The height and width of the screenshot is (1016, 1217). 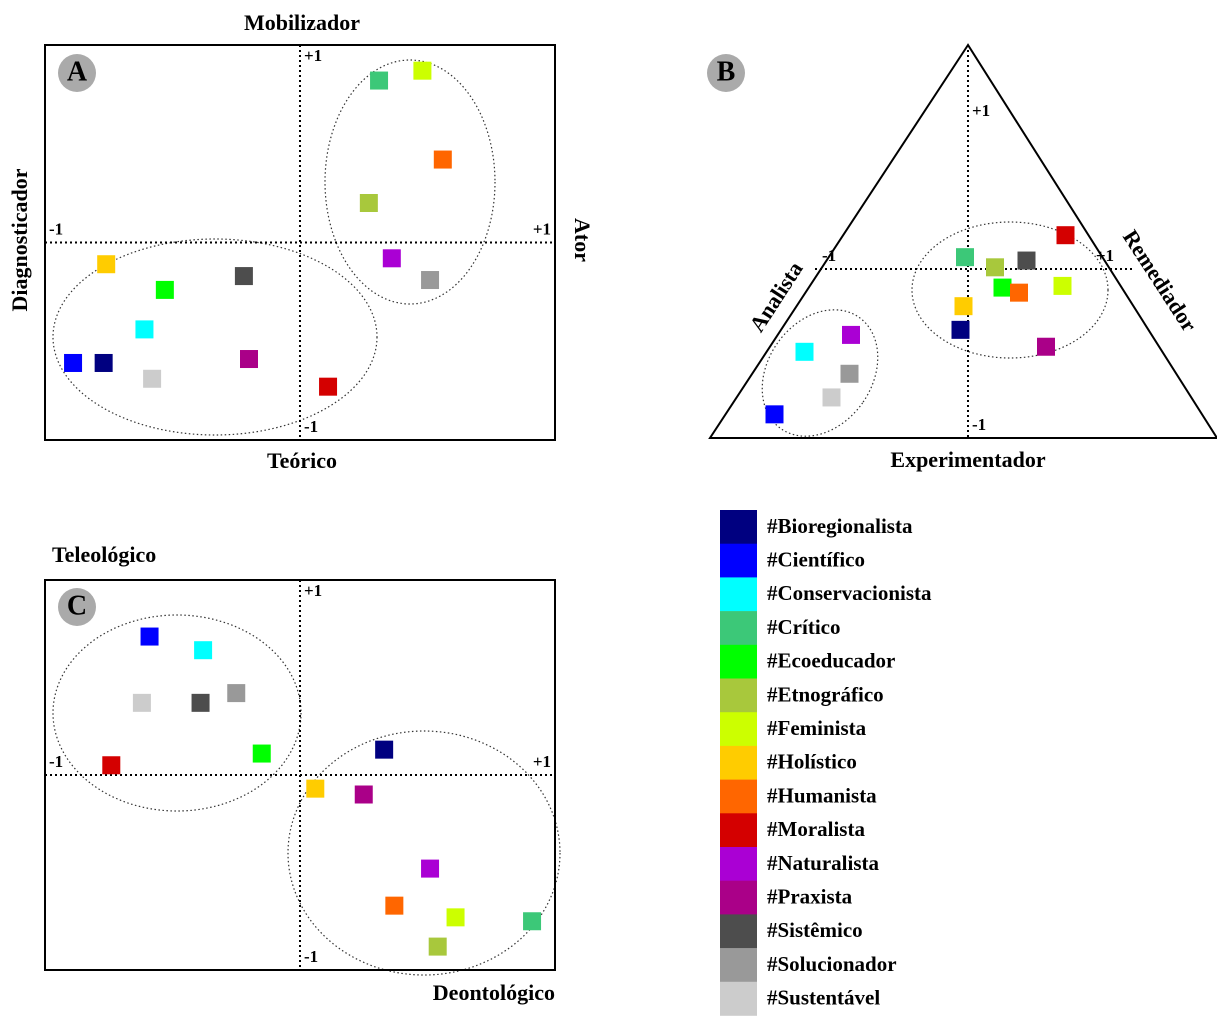 I want to click on panel-label: B, so click(x=726, y=71).